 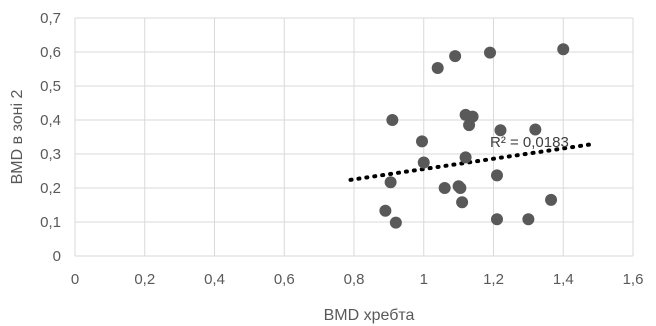 What do you see at coordinates (563, 279) in the screenshot?
I see `x-tick-label: 1,4` at bounding box center [563, 279].